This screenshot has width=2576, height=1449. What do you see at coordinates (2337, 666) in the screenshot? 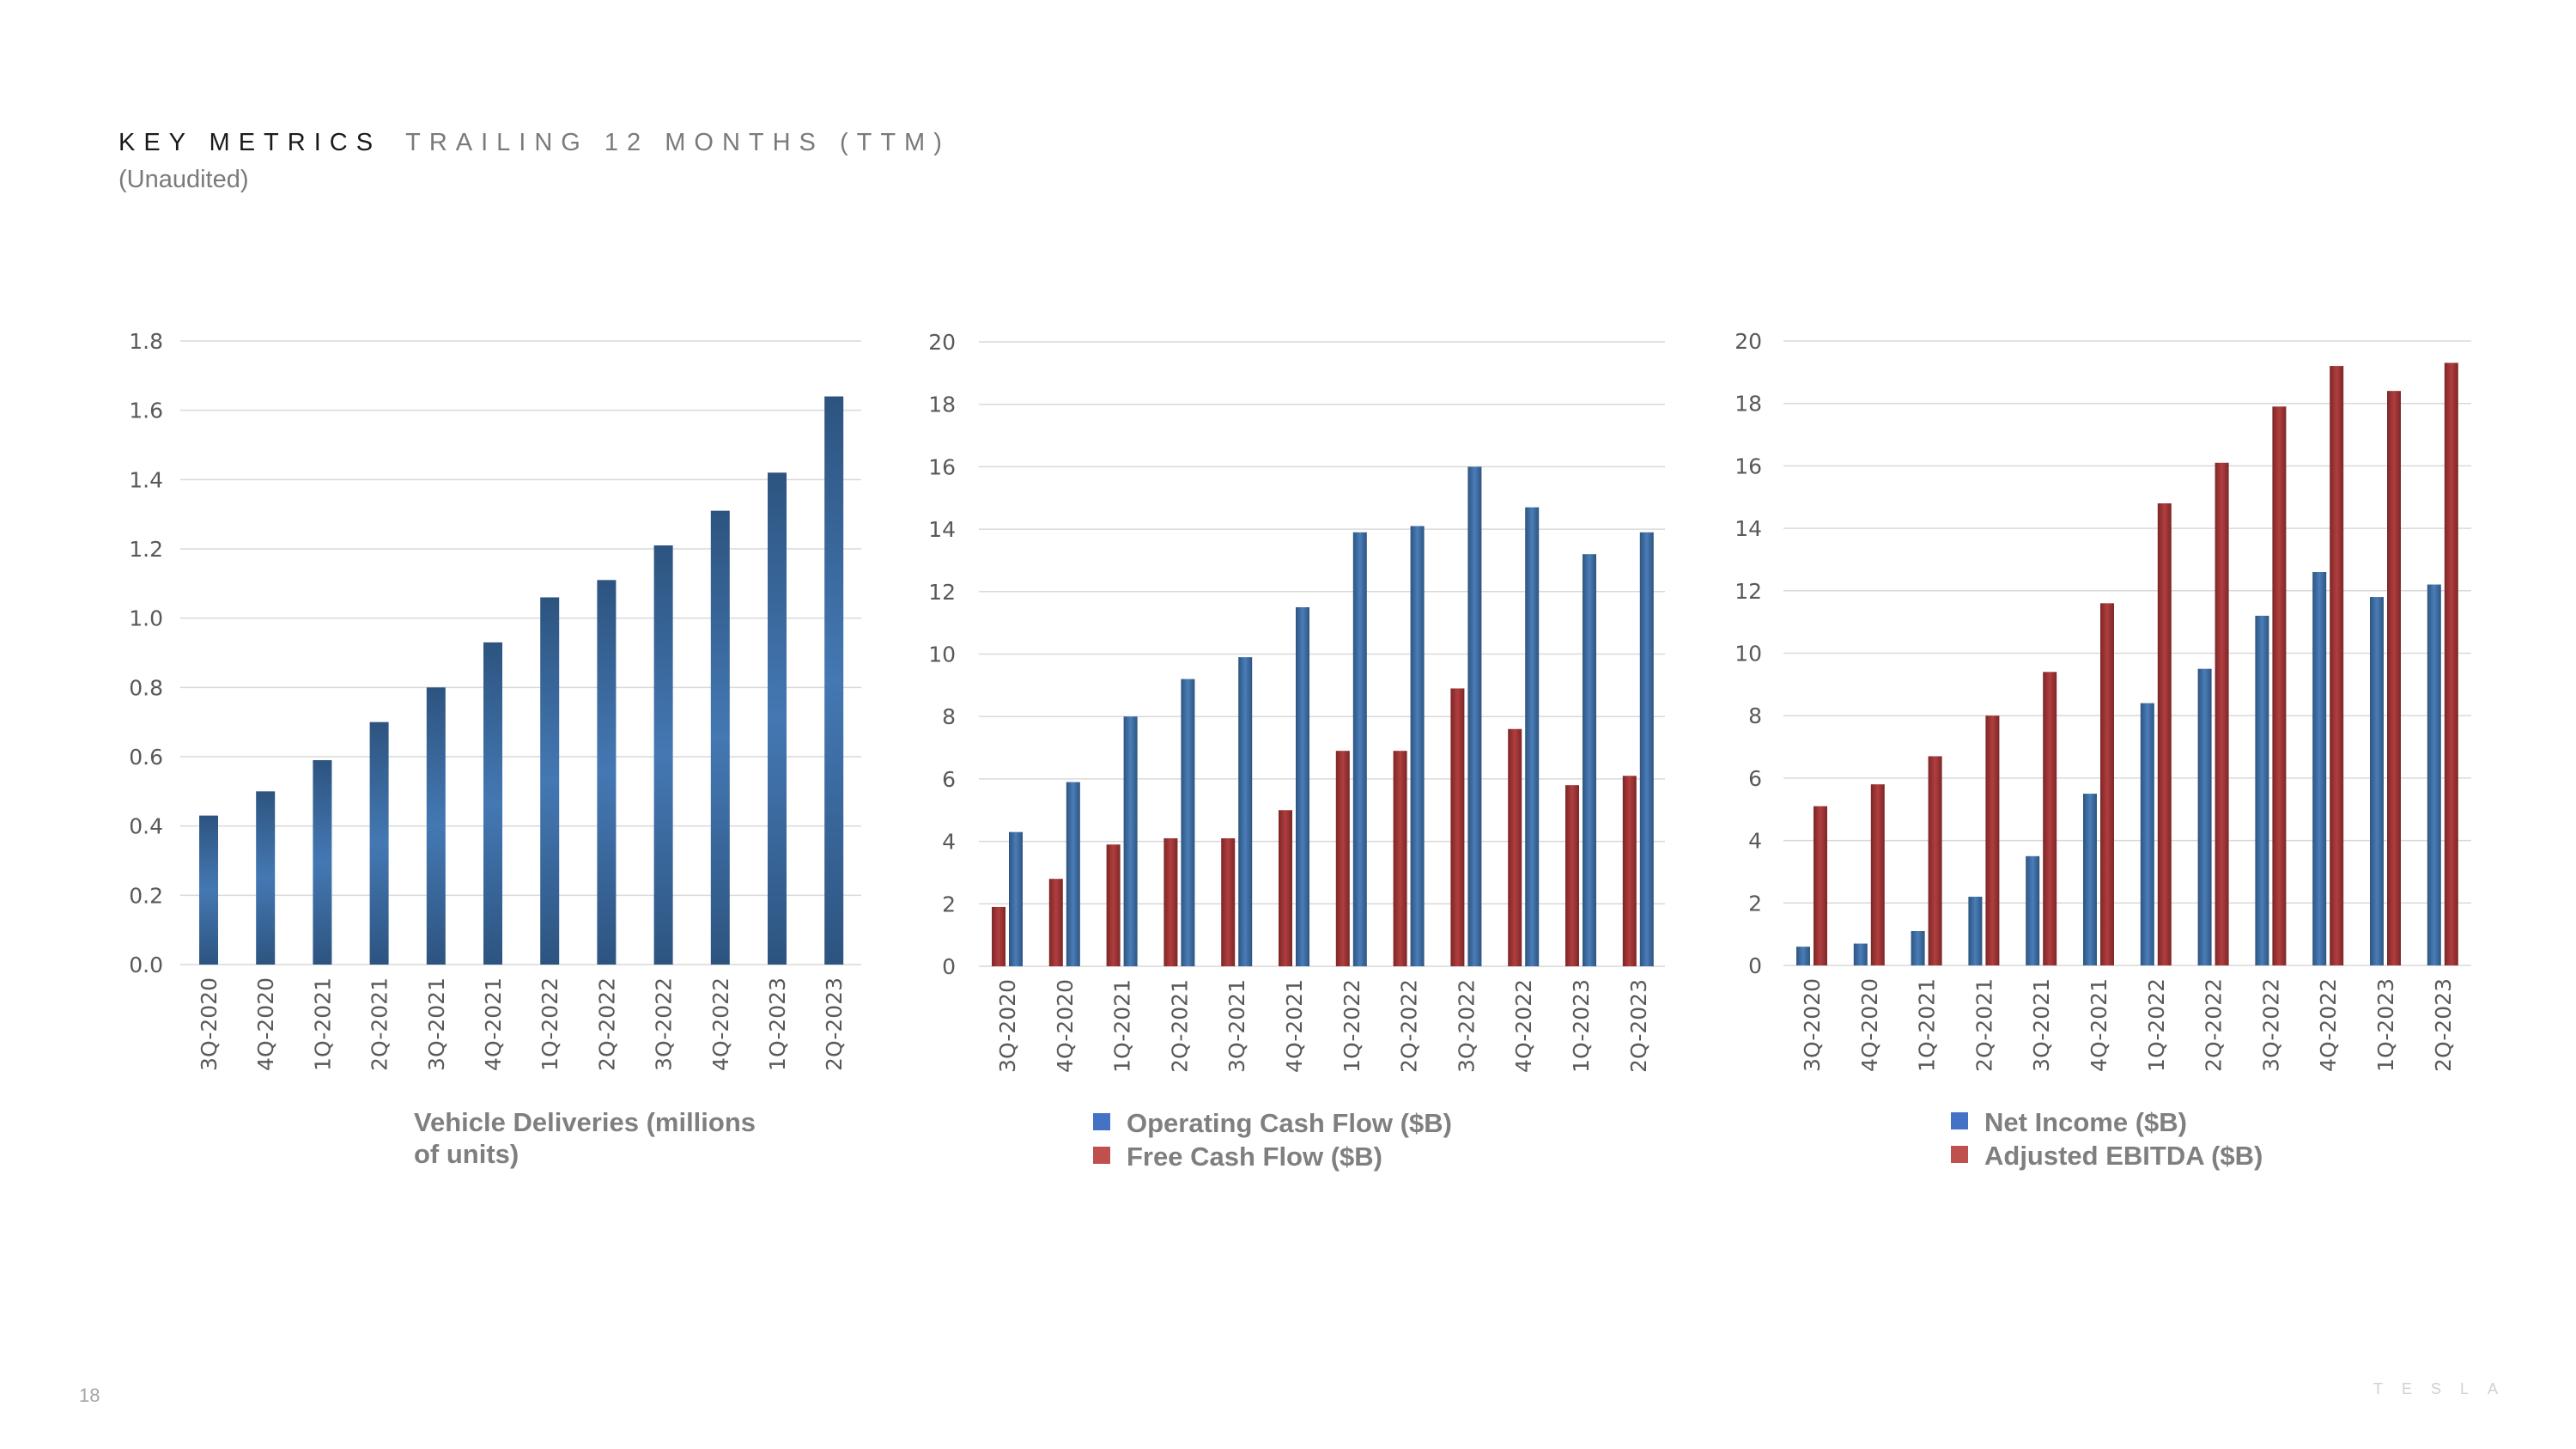
I see `bar-income-s1-4Q-2022` at bounding box center [2337, 666].